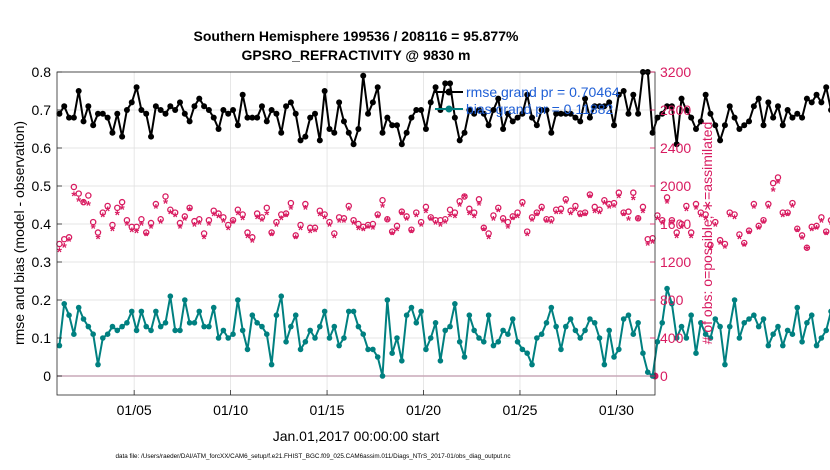  I want to click on left-tick-label: 0.4, so click(42, 224).